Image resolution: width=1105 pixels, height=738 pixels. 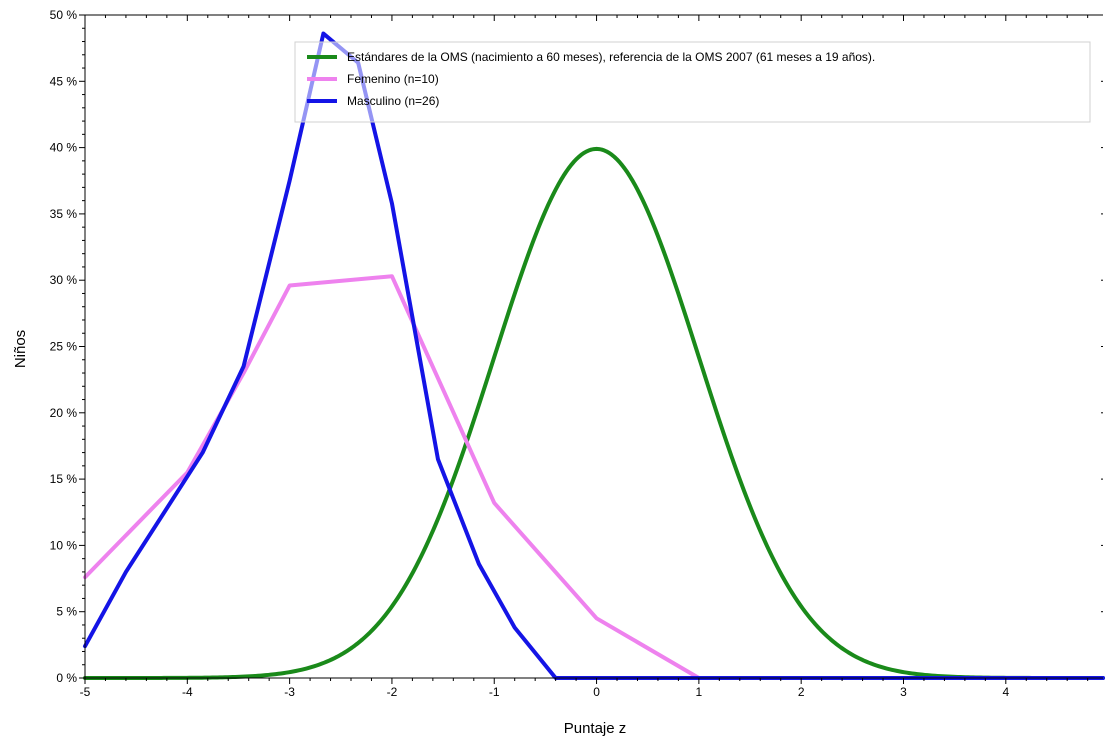 I want to click on x-tick-label: -4, so click(x=187, y=692).